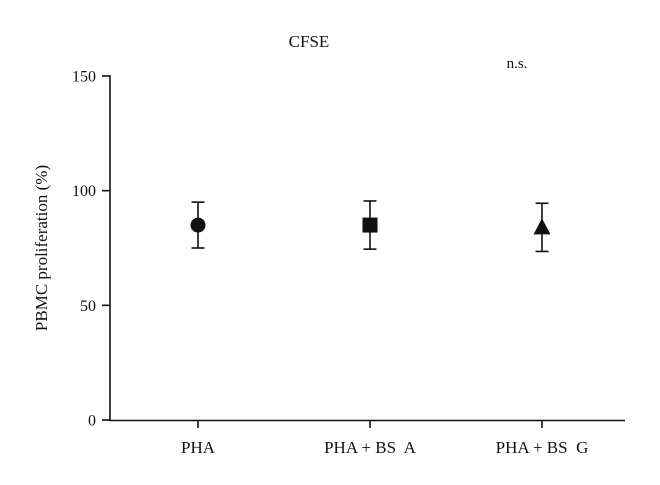  I want to click on y-tick-label-100: 100, so click(84, 191).